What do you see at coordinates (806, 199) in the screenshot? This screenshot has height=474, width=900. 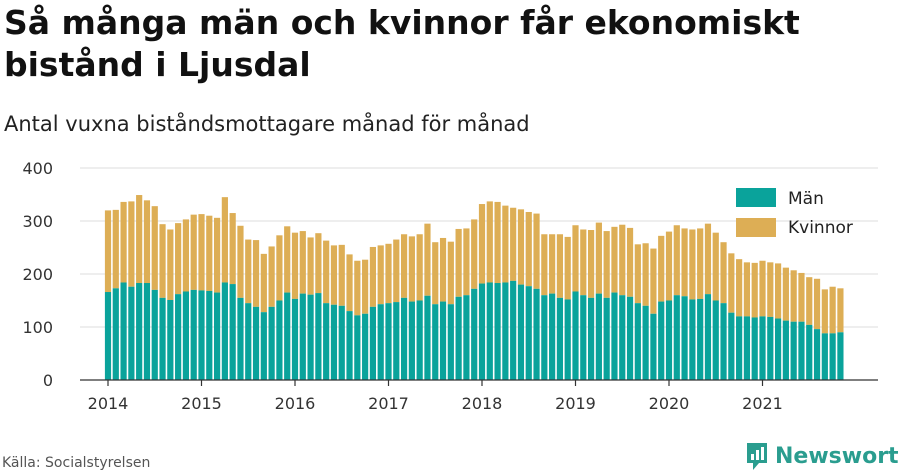 I see `legend-label-men: Män` at bounding box center [806, 199].